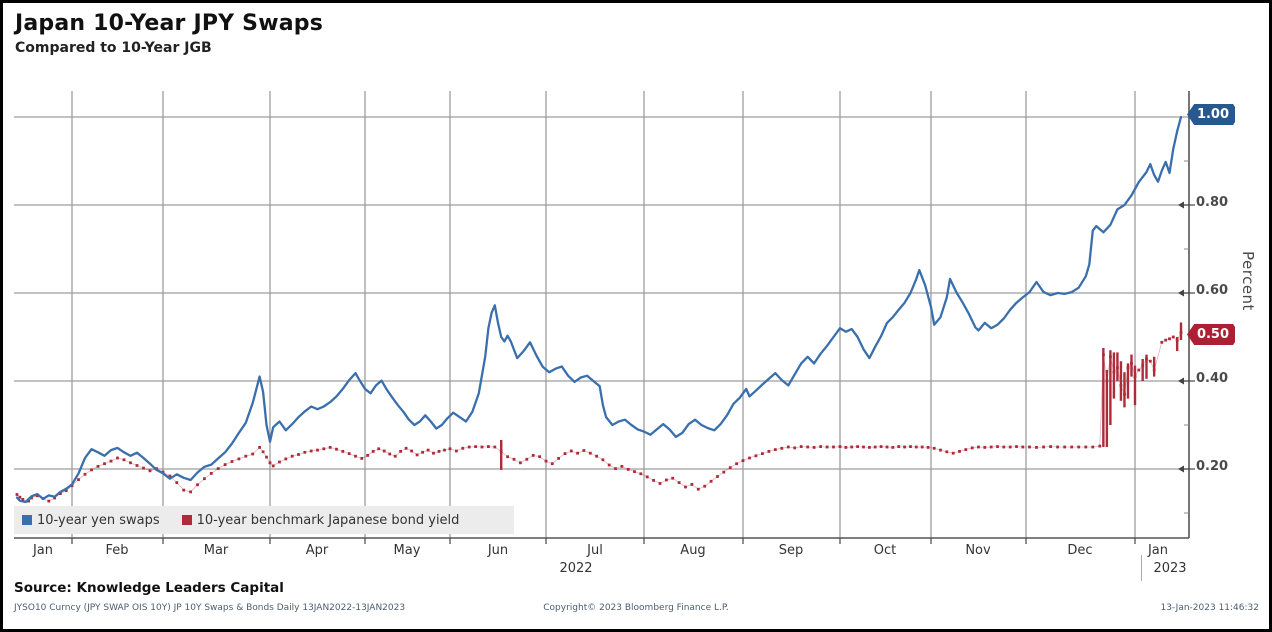 This screenshot has width=1272, height=632. Describe the element at coordinates (149, 588) in the screenshot. I see `source-line: Source: Knowledge Leaders Capital` at that location.